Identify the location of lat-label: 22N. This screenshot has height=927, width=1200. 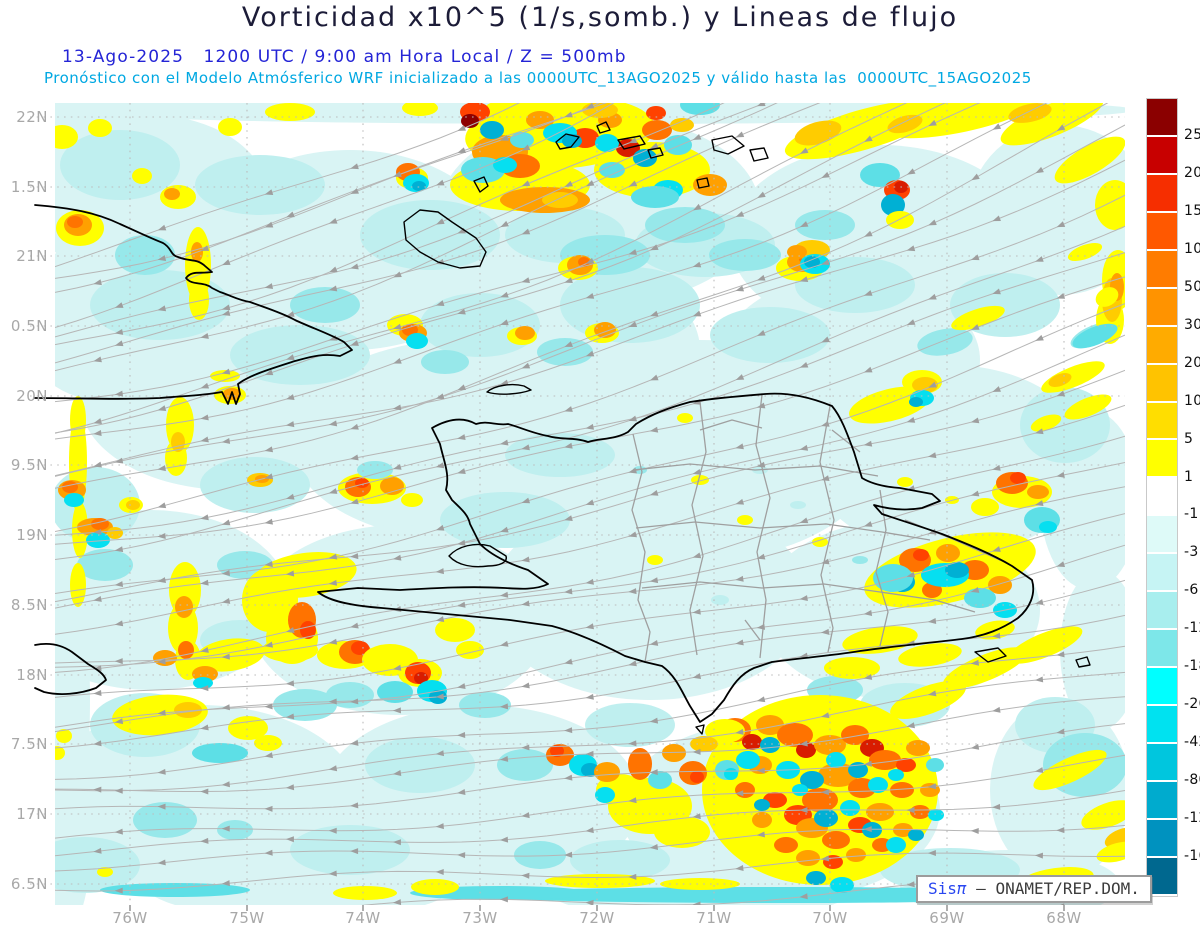
(32, 117).